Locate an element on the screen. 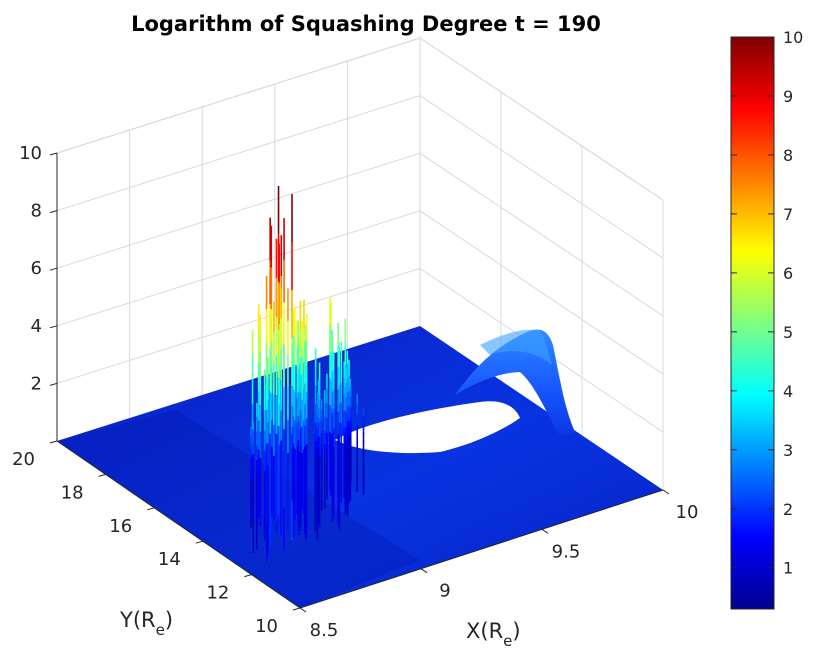  y-tick-label: 18 is located at coordinates (72, 492).